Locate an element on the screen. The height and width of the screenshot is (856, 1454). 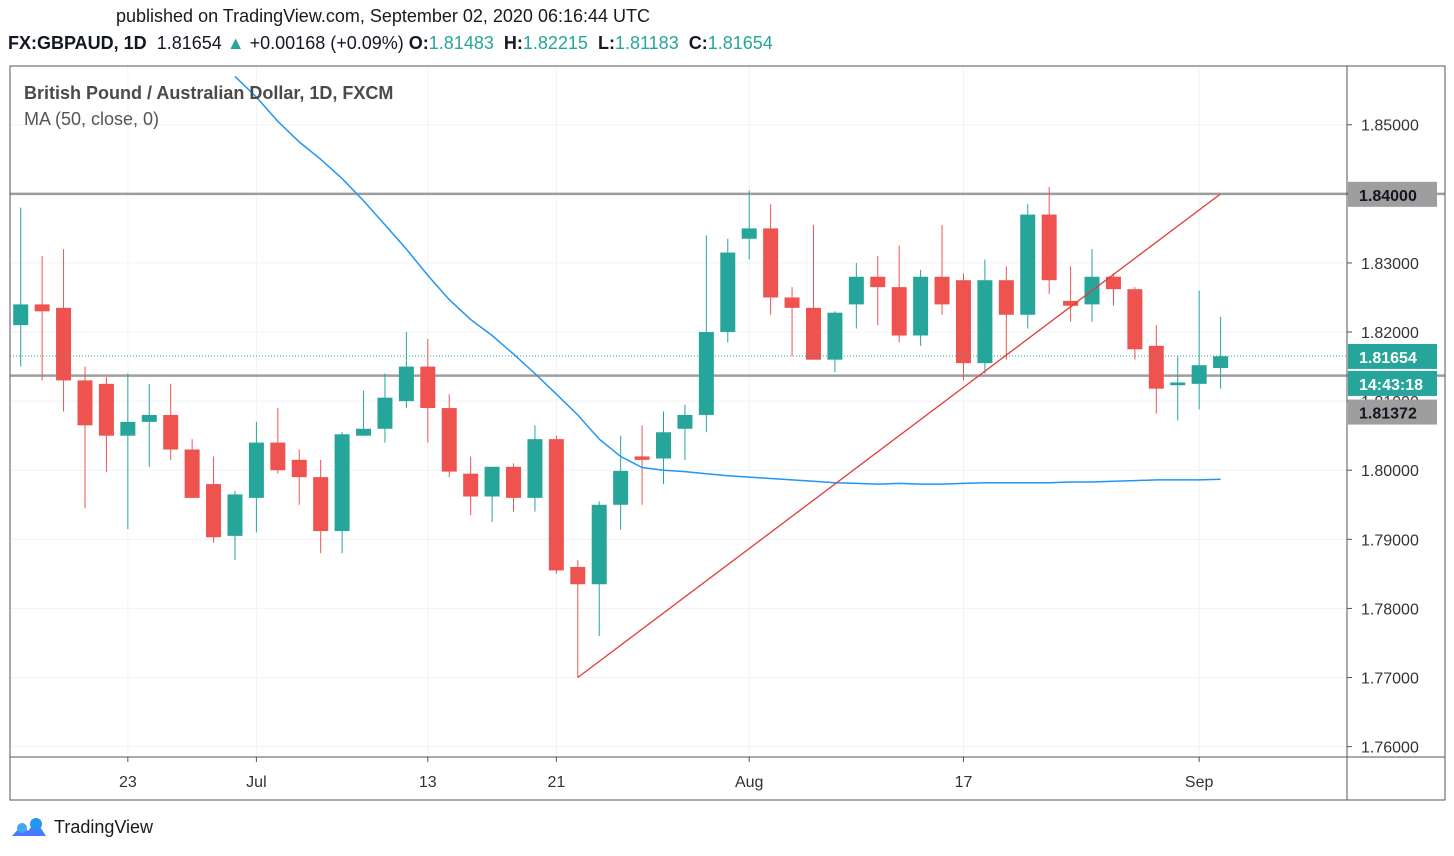
time-tick-label: Jul is located at coordinates (256, 782).